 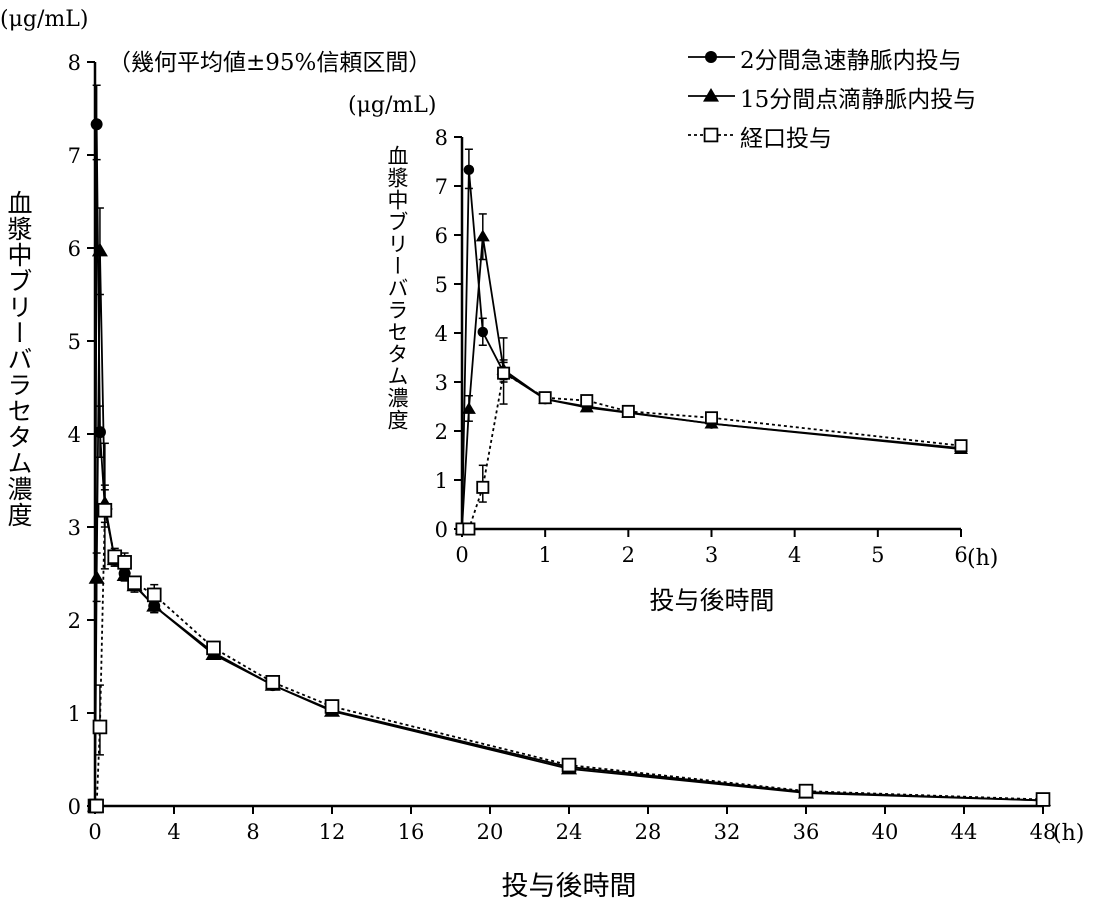 I want to click on inset-y-tick-label: 8, so click(x=441, y=138).